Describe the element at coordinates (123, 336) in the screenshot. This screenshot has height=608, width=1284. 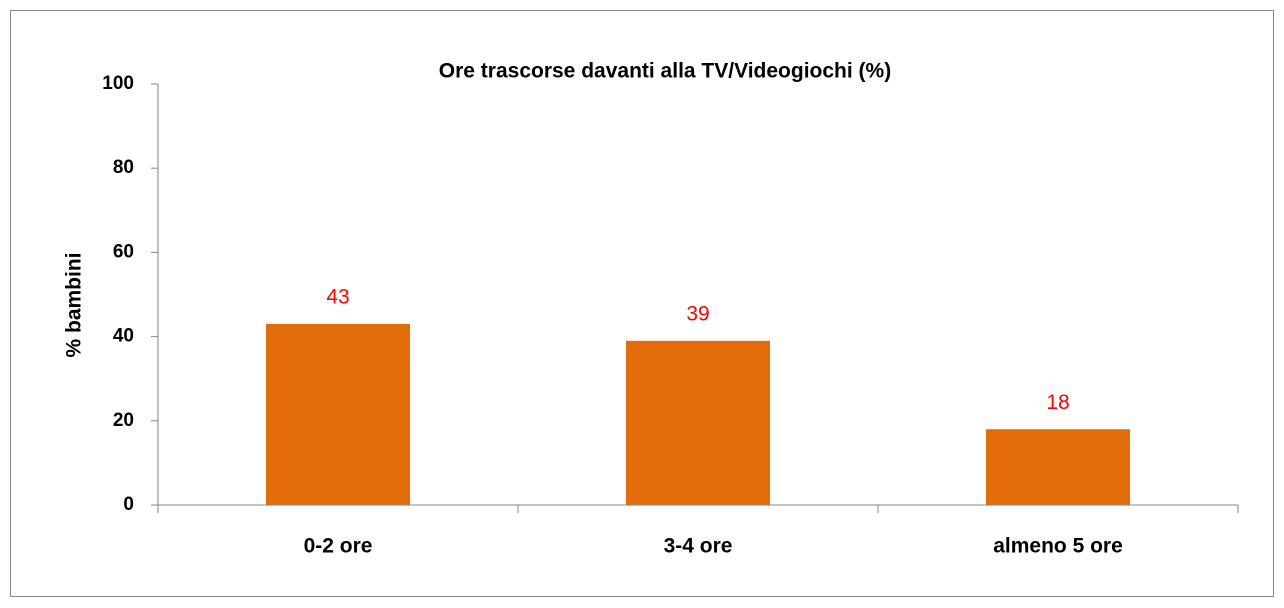
I see `y-tick-label: 40` at that location.